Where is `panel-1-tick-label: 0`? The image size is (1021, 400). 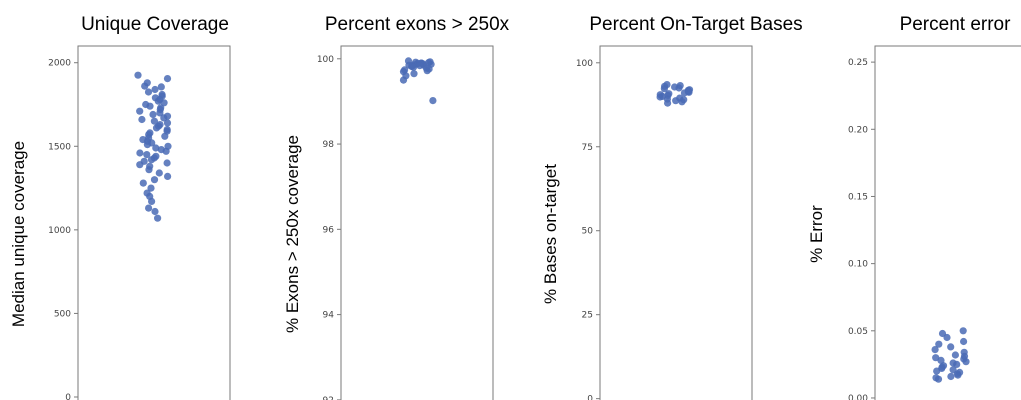 panel-1-tick-label: 0 is located at coordinates (68, 396).